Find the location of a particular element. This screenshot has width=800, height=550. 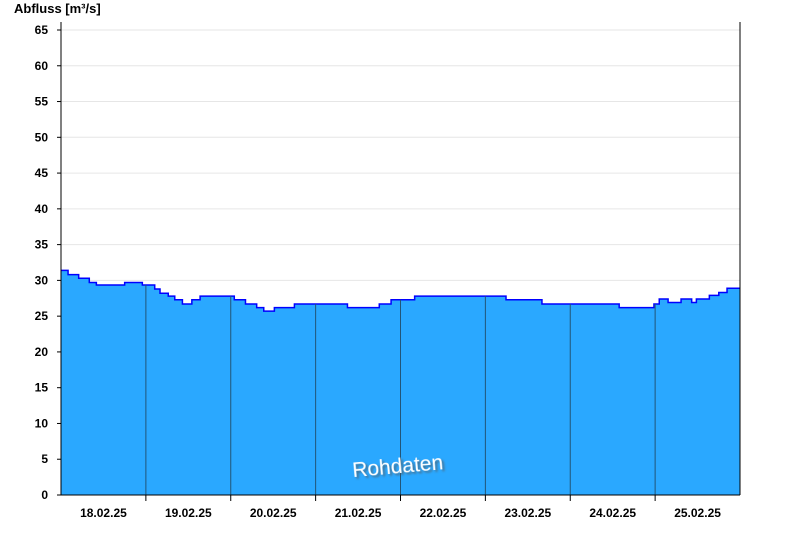

x-tick-label: 22.02.25 is located at coordinates (443, 513).